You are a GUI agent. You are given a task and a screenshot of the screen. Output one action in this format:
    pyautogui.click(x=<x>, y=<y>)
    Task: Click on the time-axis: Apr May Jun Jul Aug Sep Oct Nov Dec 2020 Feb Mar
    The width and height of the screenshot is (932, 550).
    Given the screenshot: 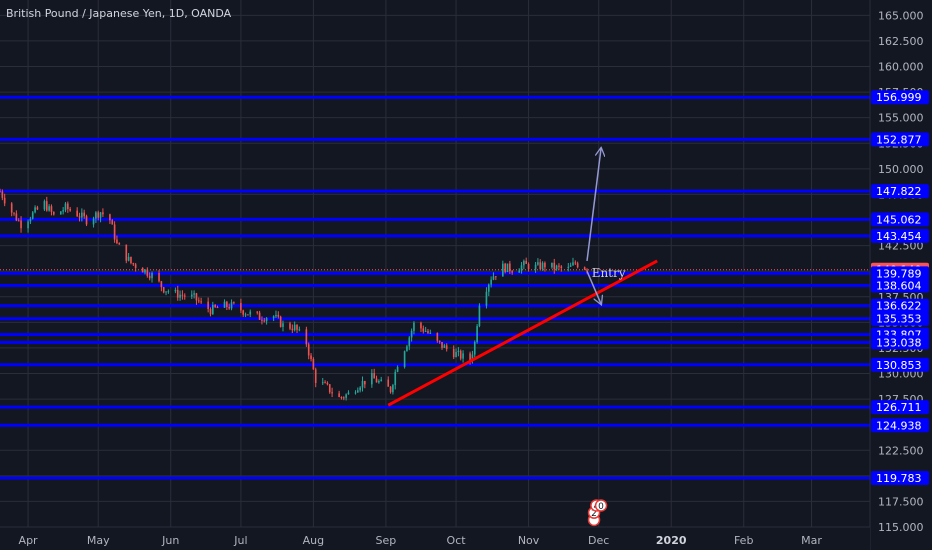 What is the action you would take?
    pyautogui.click(x=435, y=538)
    